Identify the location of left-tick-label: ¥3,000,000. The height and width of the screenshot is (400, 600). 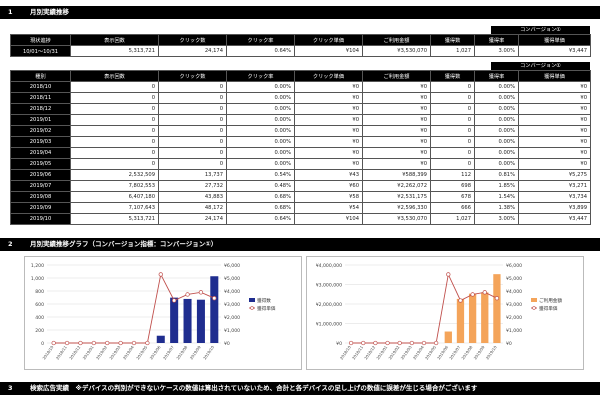
(329, 285).